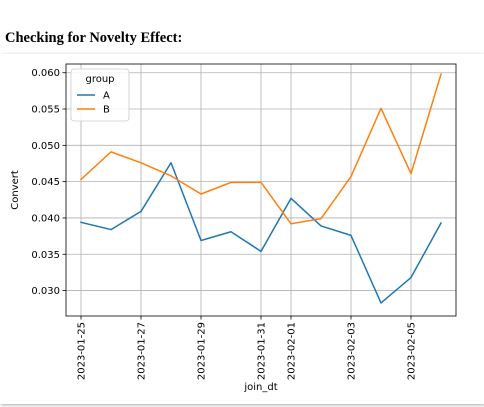  I want to click on legend-label-a: A, so click(106, 96).